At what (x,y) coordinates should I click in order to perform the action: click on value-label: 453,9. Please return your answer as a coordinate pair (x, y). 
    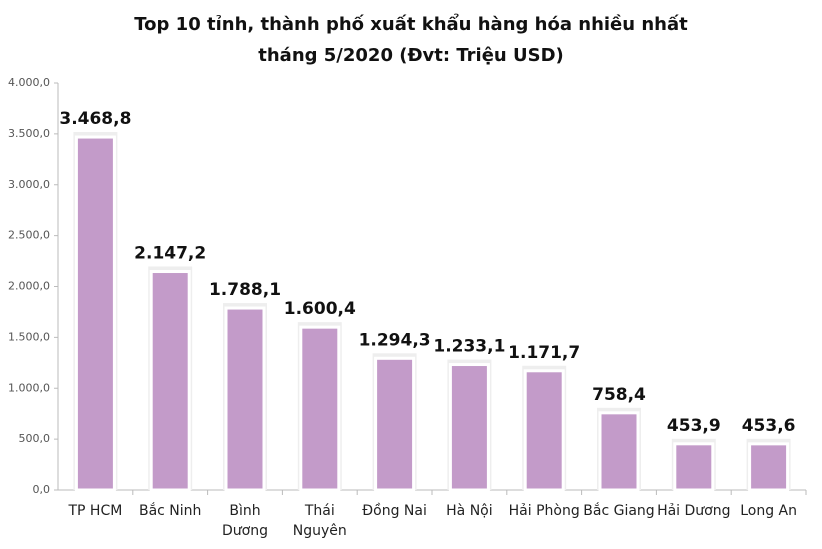
    Looking at the image, I should click on (694, 426).